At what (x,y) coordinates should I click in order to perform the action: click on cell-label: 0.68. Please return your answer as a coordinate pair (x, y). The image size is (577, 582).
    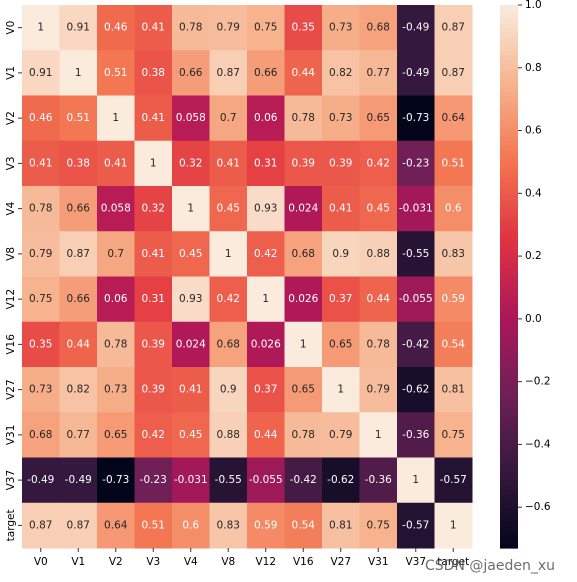
    Looking at the image, I should click on (40, 435).